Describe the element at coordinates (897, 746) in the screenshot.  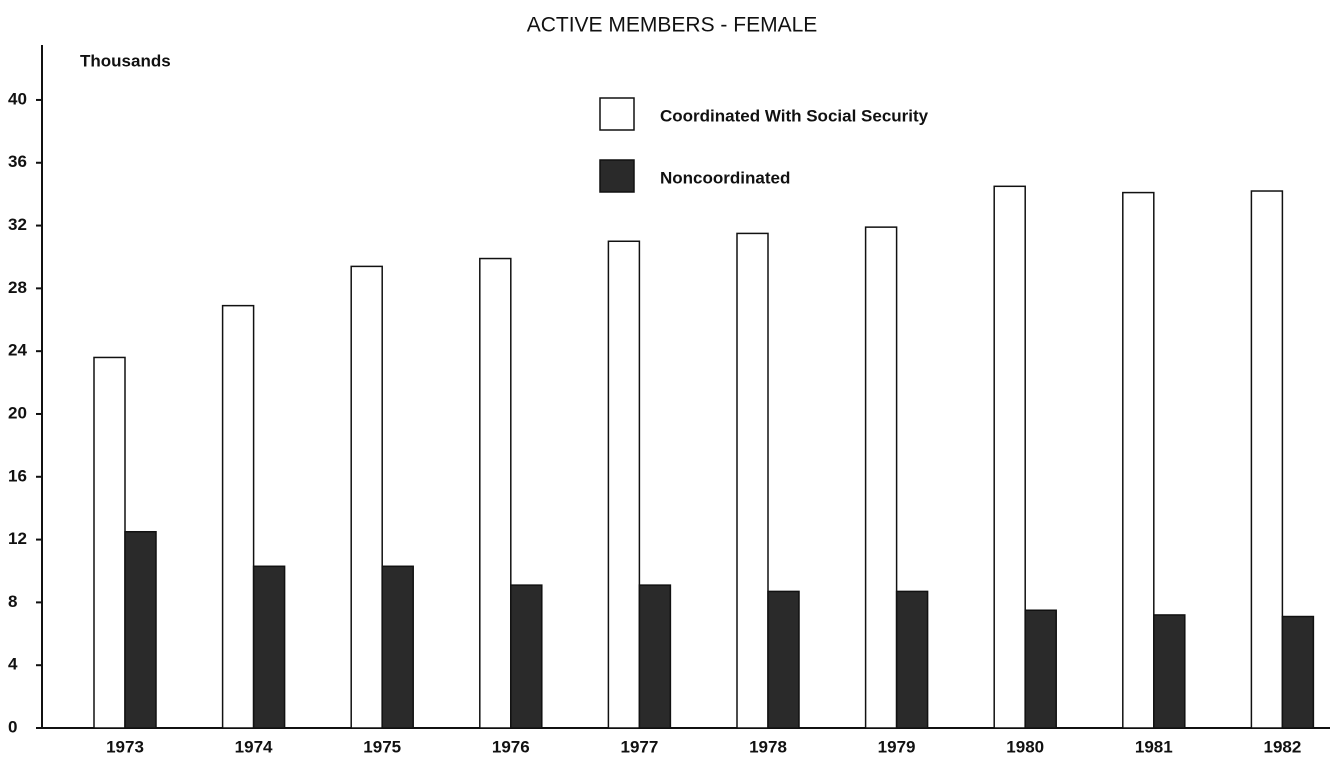
I see `x-tick-label: 1979` at that location.